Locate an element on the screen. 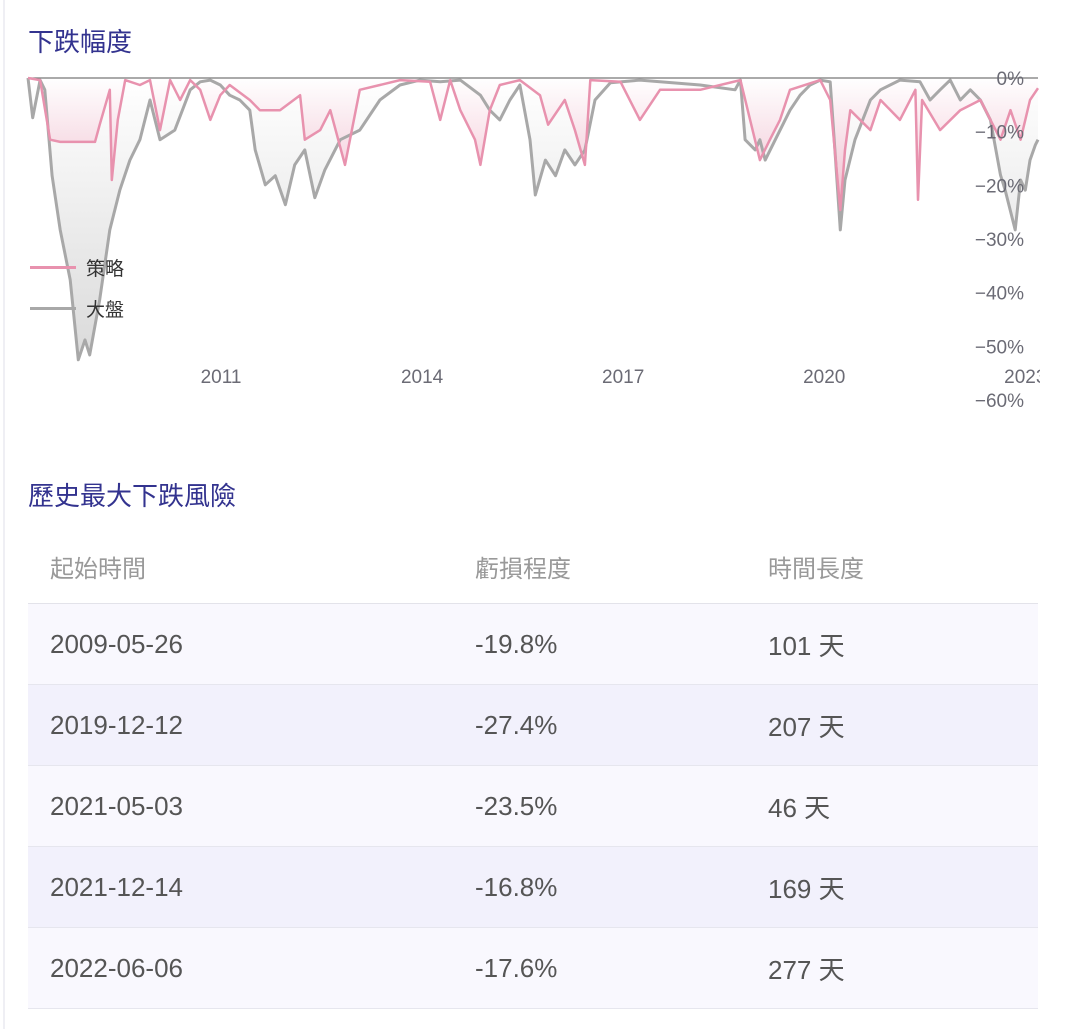 This screenshot has width=1074, height=1029. x-tick-label: 2020 is located at coordinates (824, 377).